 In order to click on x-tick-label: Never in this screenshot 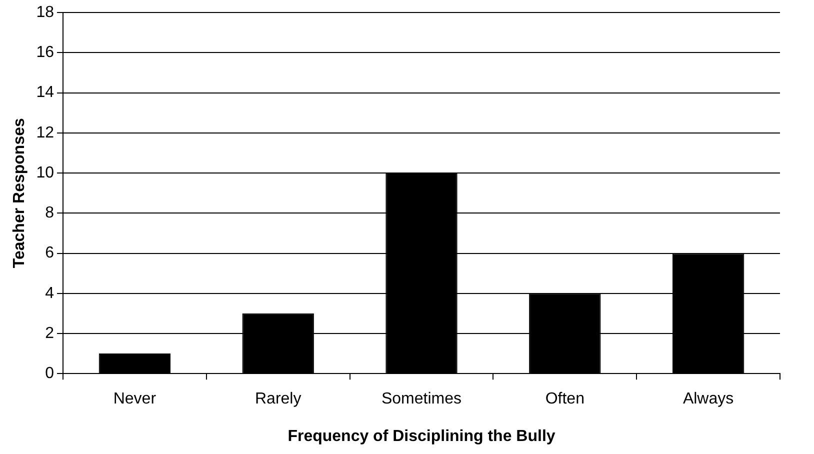, I will do `click(135, 399)`.